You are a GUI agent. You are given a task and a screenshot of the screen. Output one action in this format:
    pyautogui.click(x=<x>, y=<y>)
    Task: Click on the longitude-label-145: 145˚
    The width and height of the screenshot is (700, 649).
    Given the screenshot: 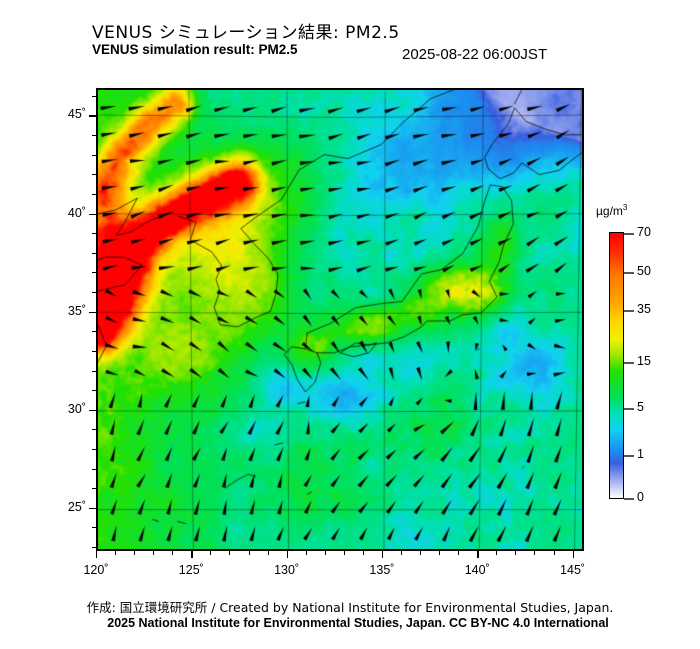 What is the action you would take?
    pyautogui.click(x=573, y=570)
    